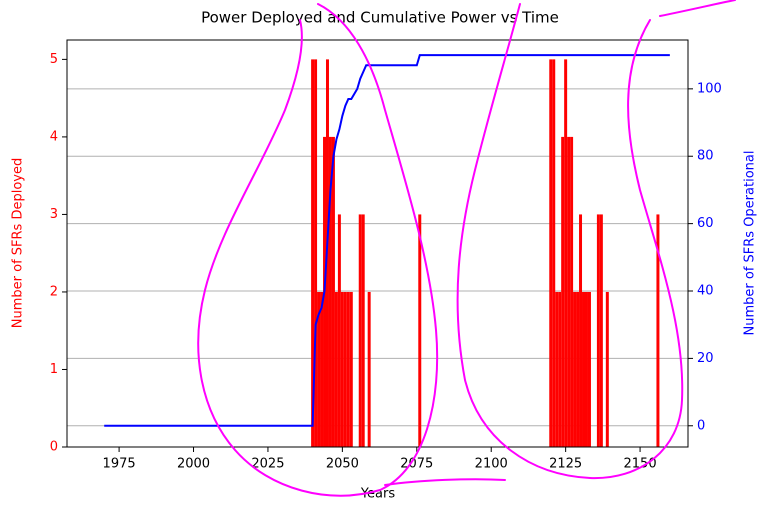 This screenshot has height=506, width=762. Describe the element at coordinates (54, 59) in the screenshot. I see `y-tick-label: 5` at that location.